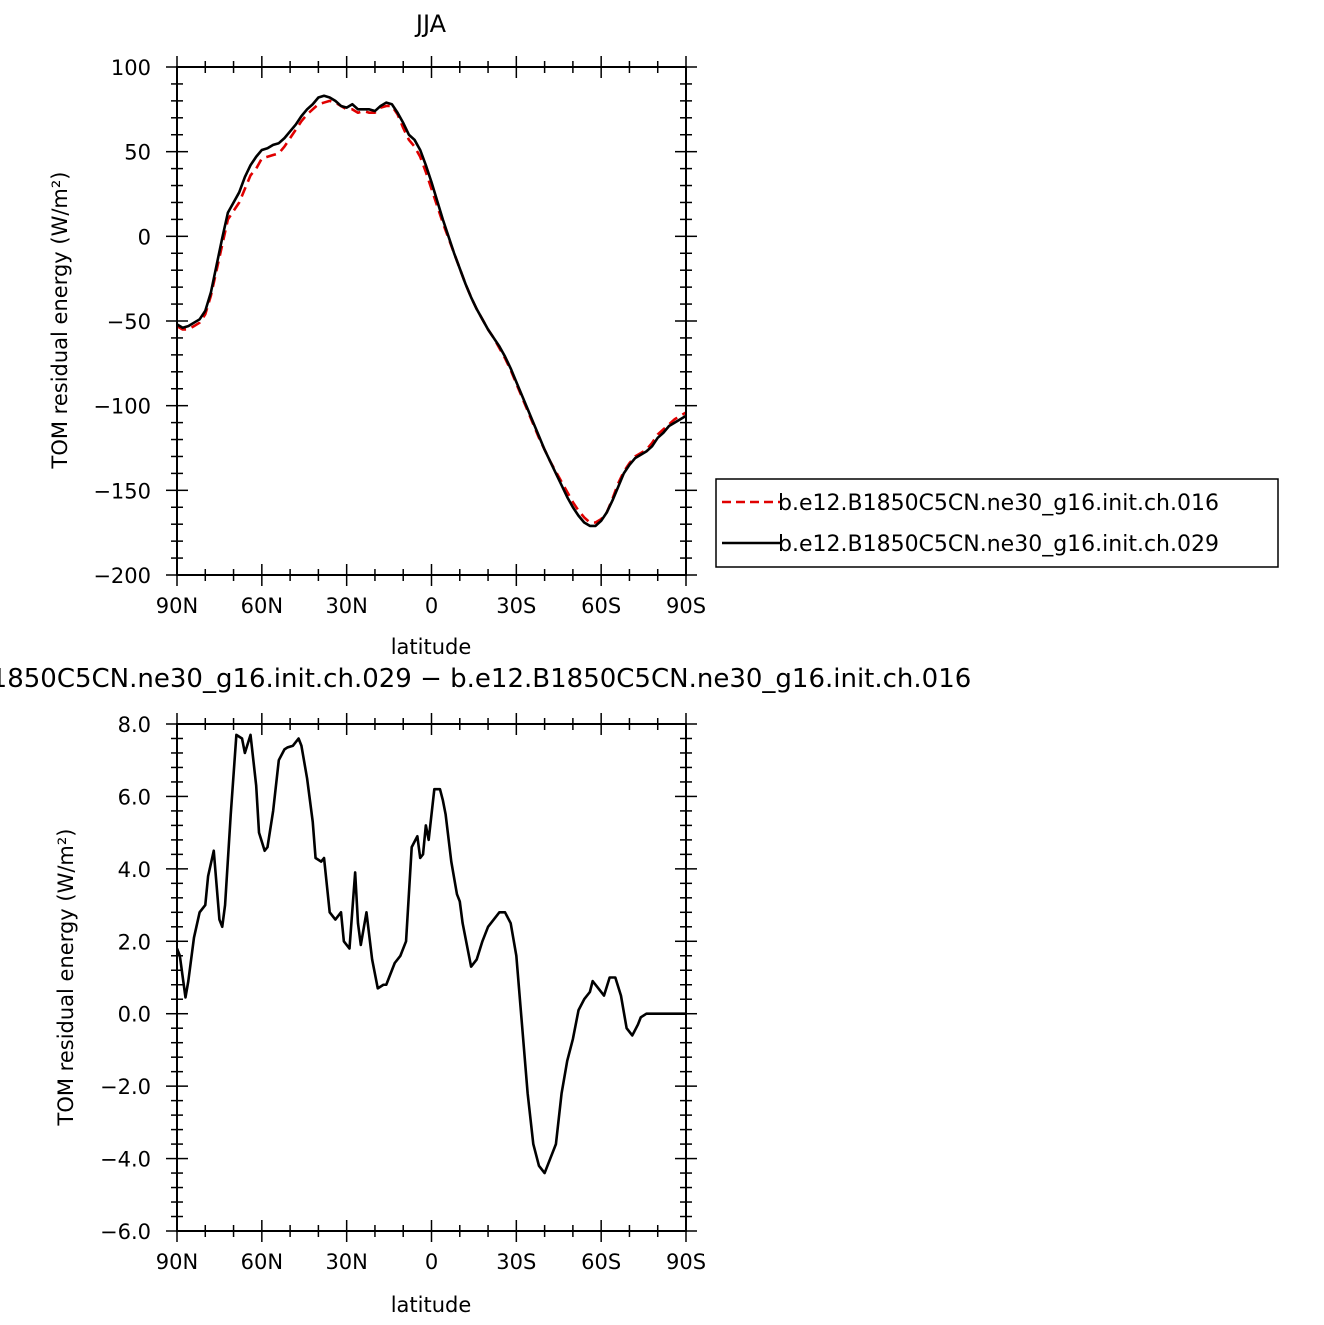 The height and width of the screenshot is (1325, 1324). What do you see at coordinates (122, 576) in the screenshot?
I see `top-ytick-label: −200` at bounding box center [122, 576].